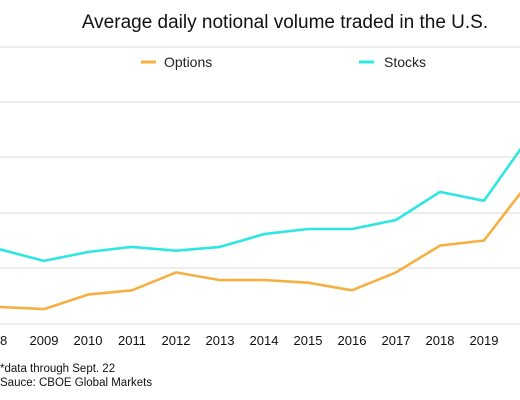  Describe the element at coordinates (3, 340) in the screenshot. I see `x-tick-label: 08` at that location.